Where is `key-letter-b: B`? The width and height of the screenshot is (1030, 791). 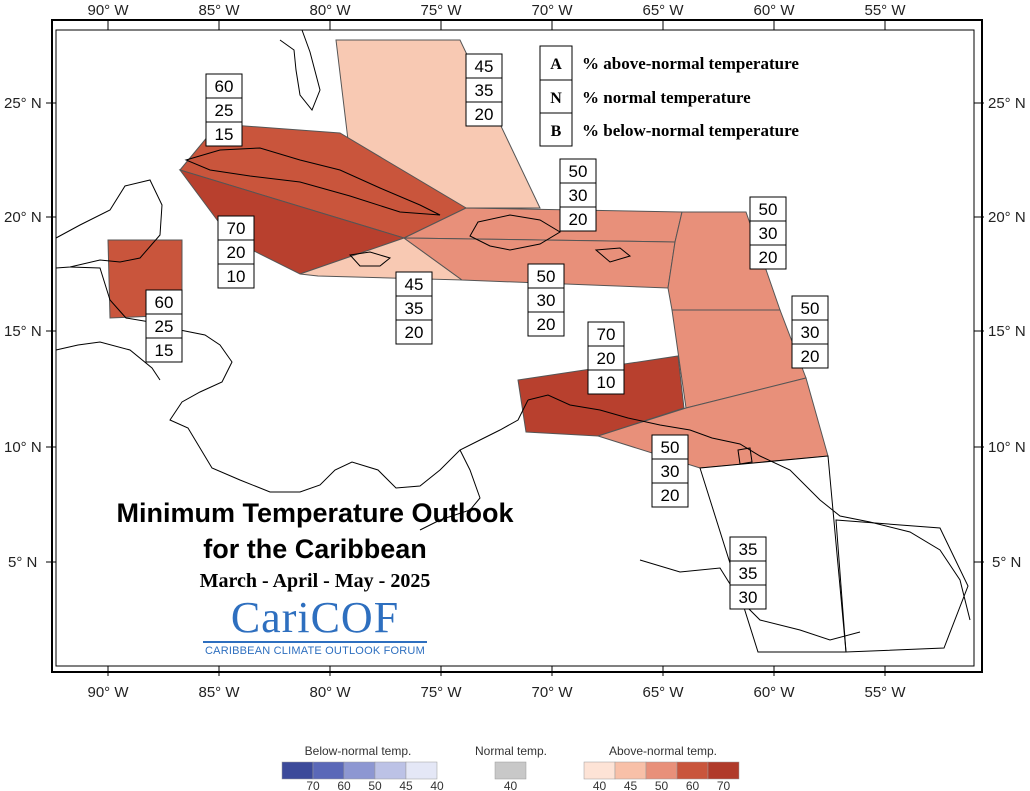 key-letter-b: B is located at coordinates (556, 131).